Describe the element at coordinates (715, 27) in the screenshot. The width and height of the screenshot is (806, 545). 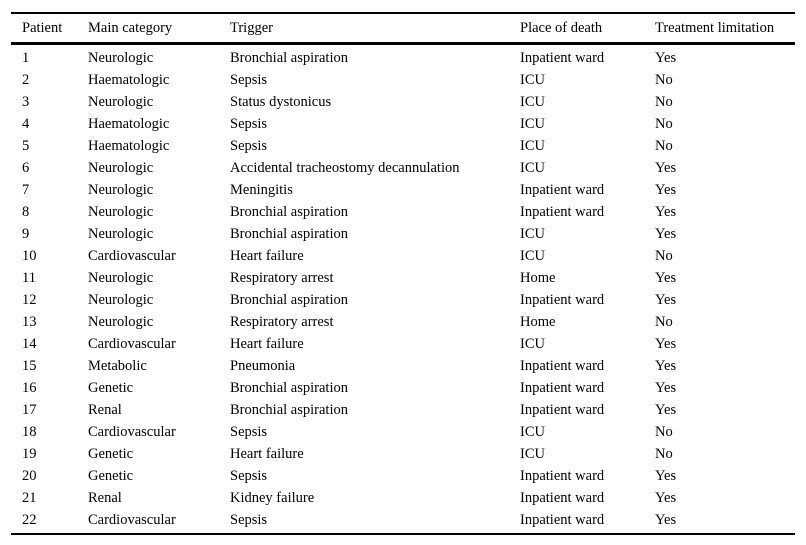
I see `column-header-treatment_limitation: Treatment limitation` at that location.